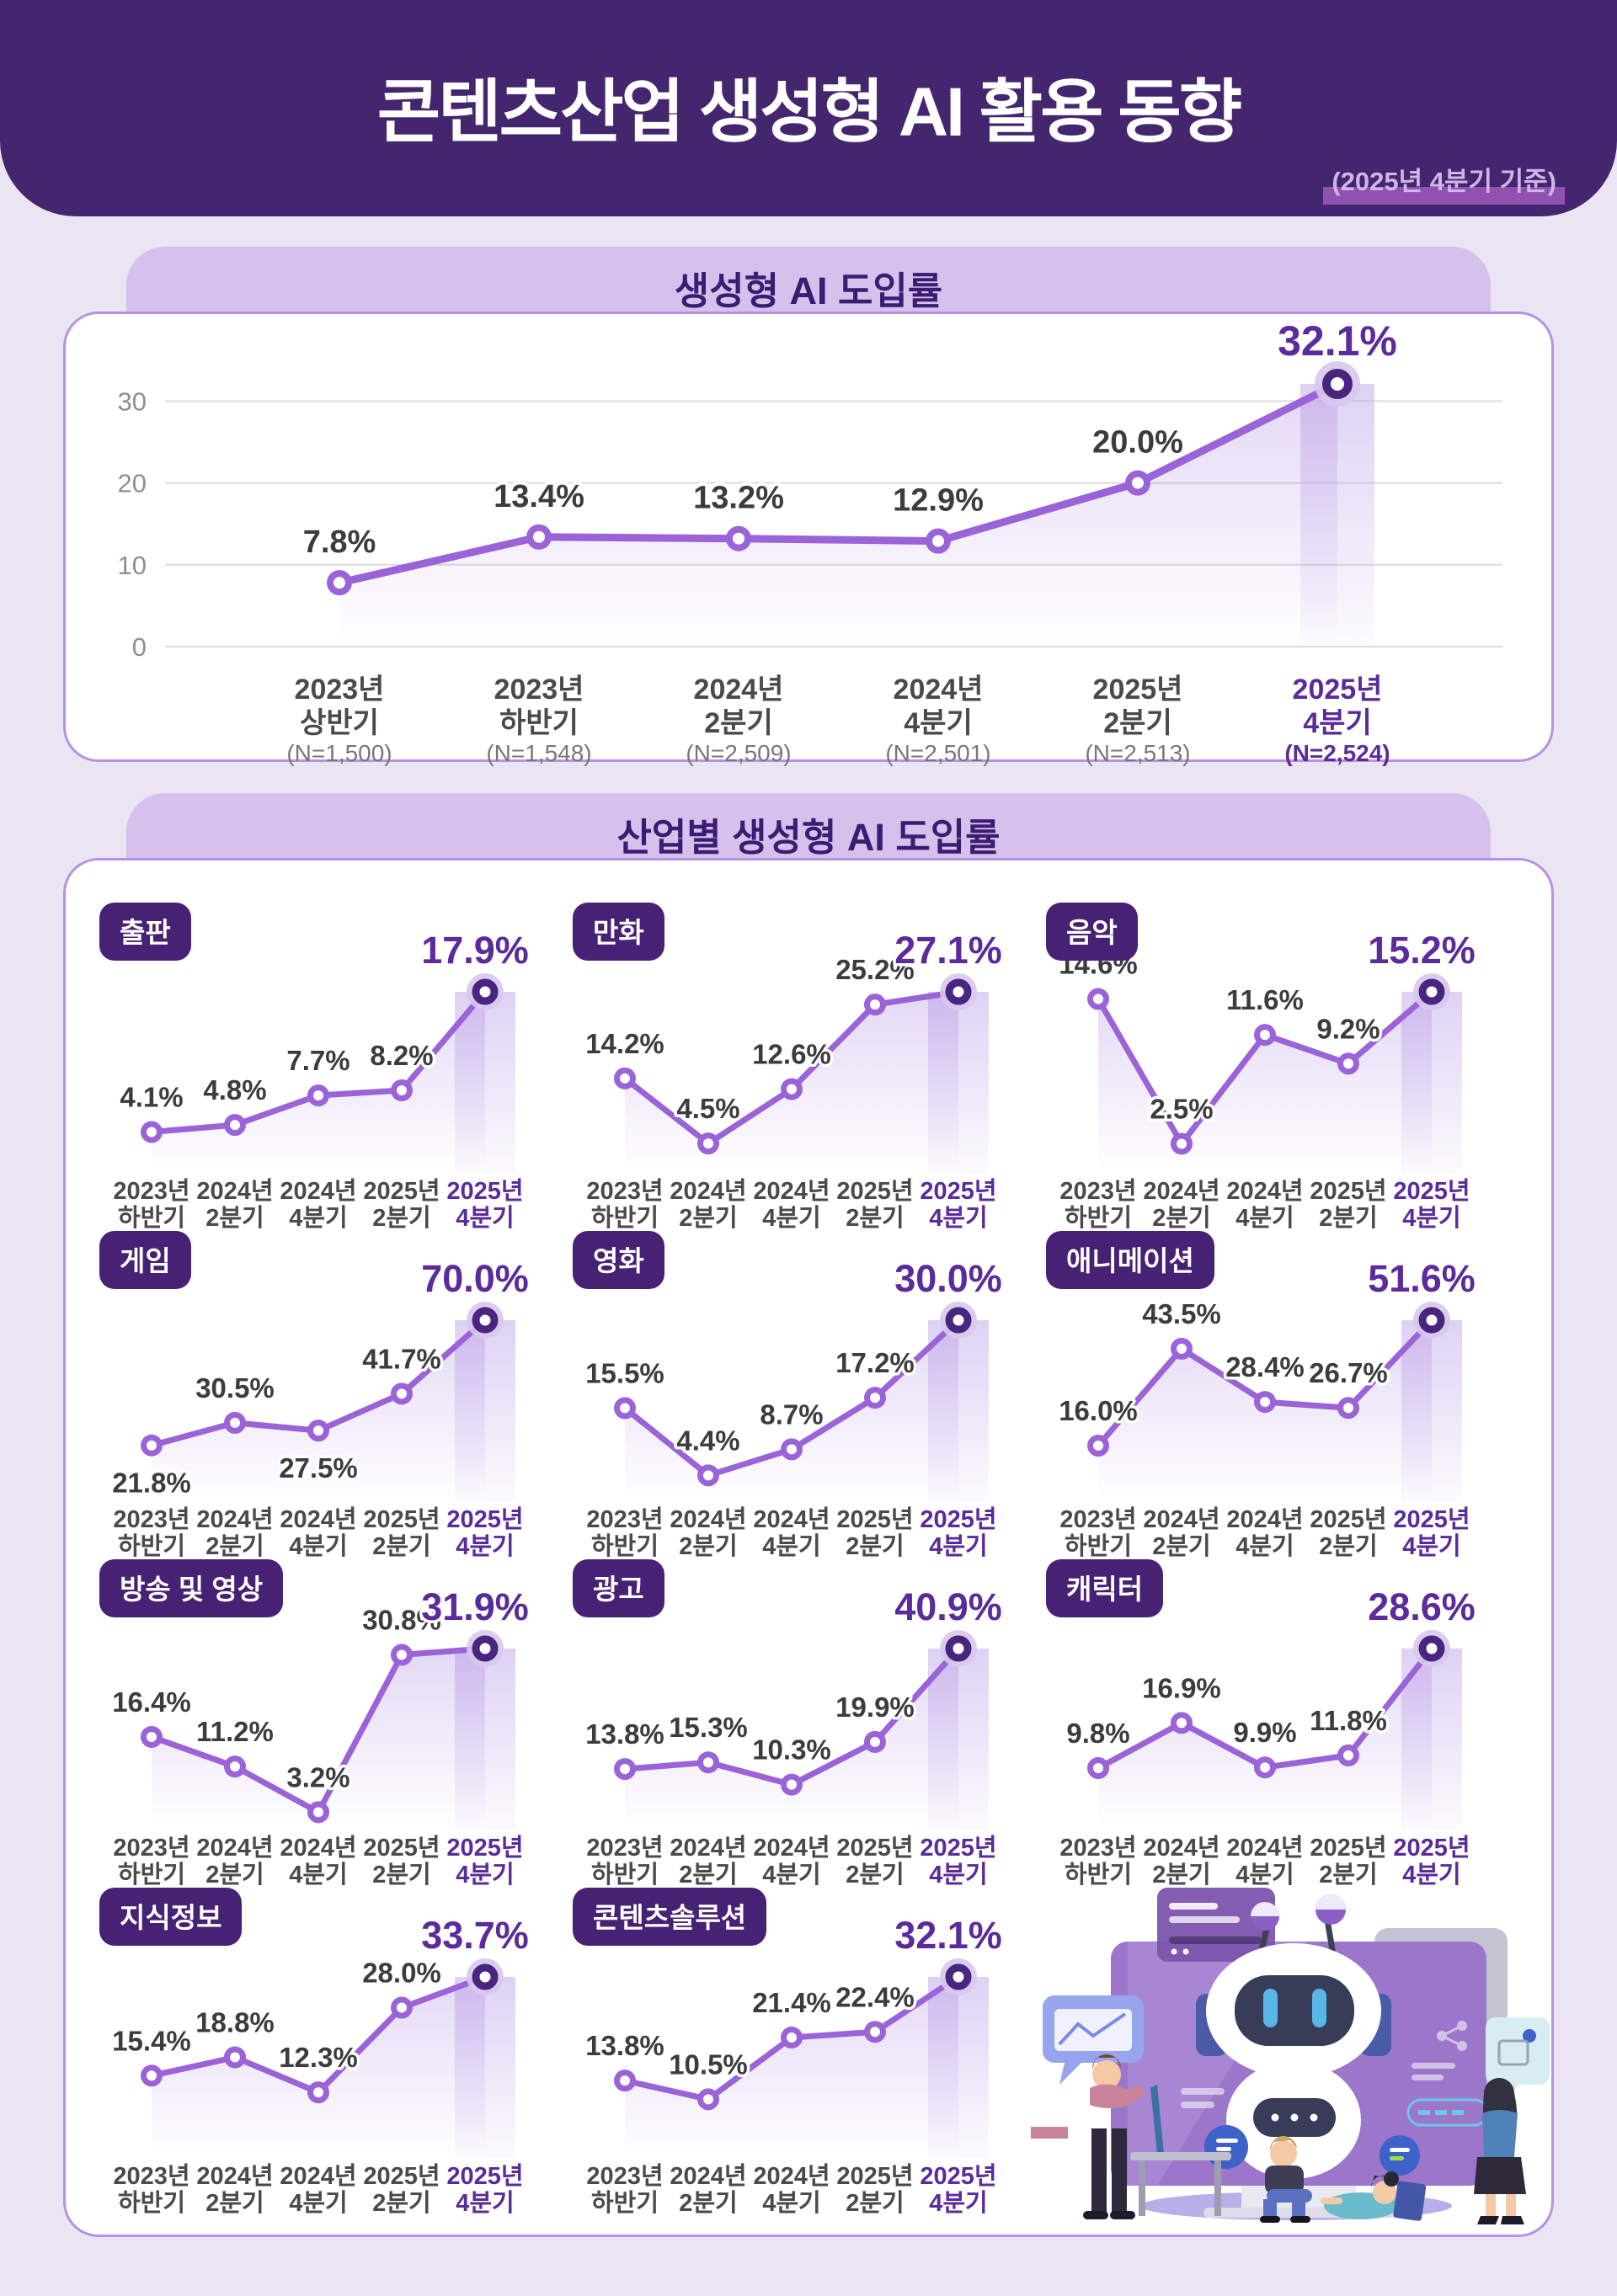 The width and height of the screenshot is (1617, 2296). I want to click on monitor-icons, so click(1324, 2064).